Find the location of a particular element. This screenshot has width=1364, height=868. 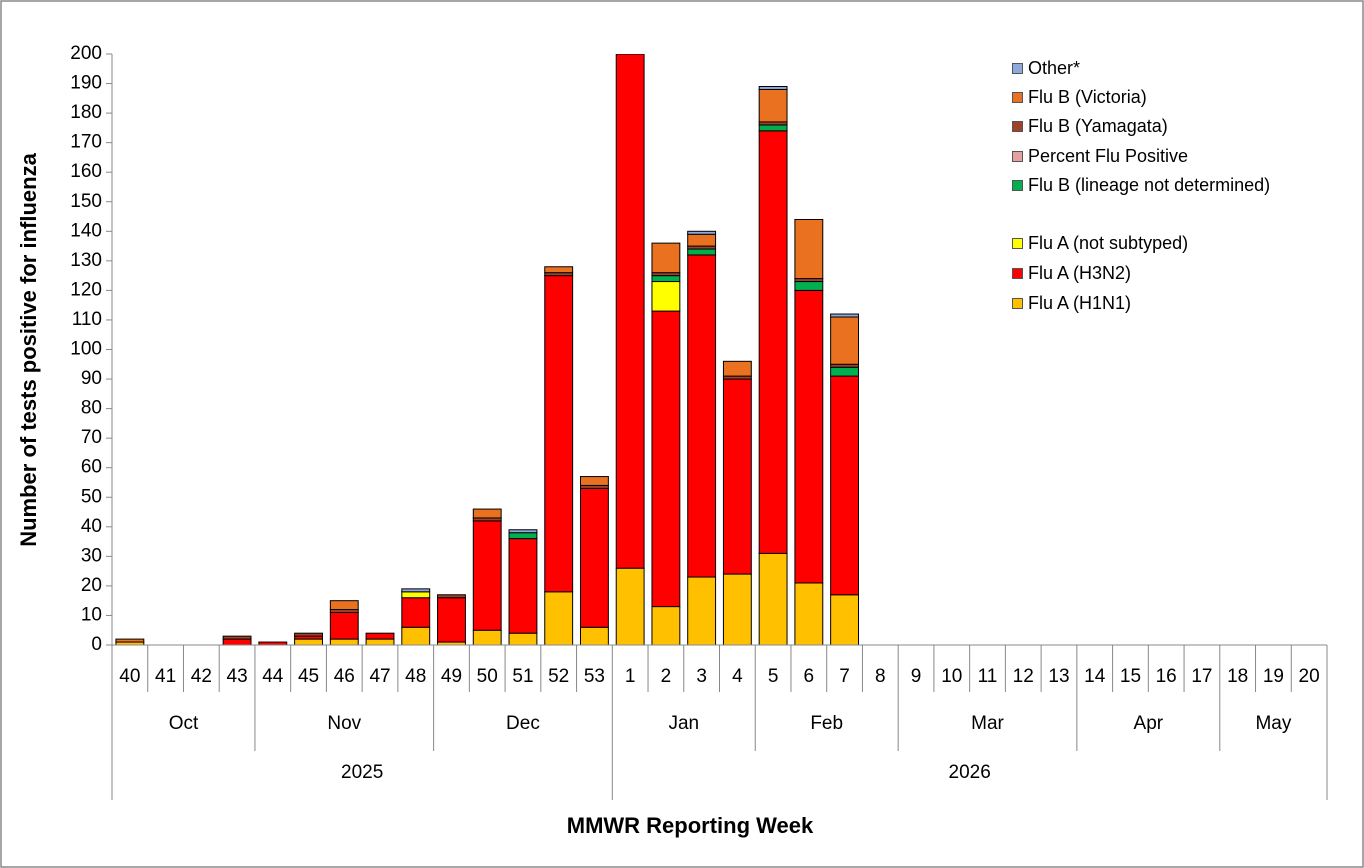

y-tick-label: 120 is located at coordinates (86, 289).